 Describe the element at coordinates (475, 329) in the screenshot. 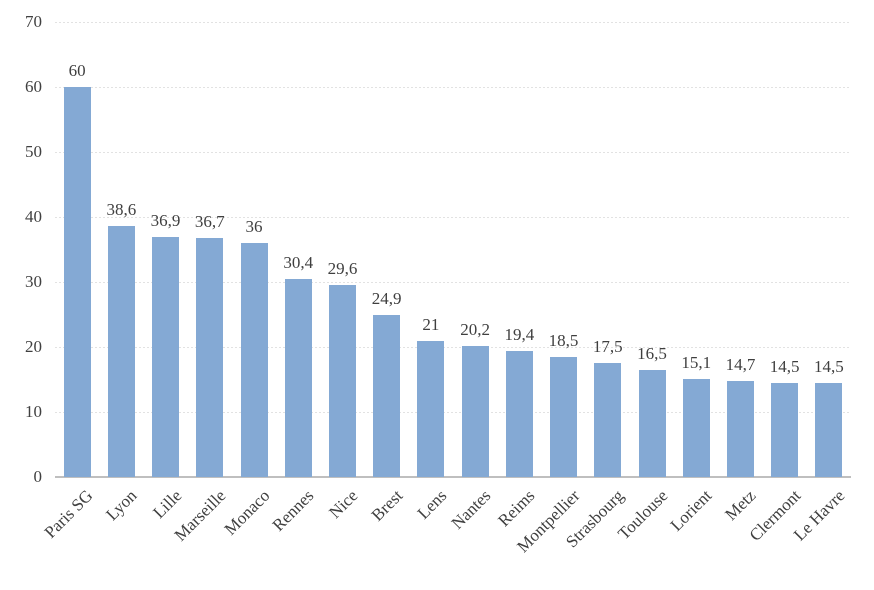

I see `bar-value-label: 20,2` at that location.